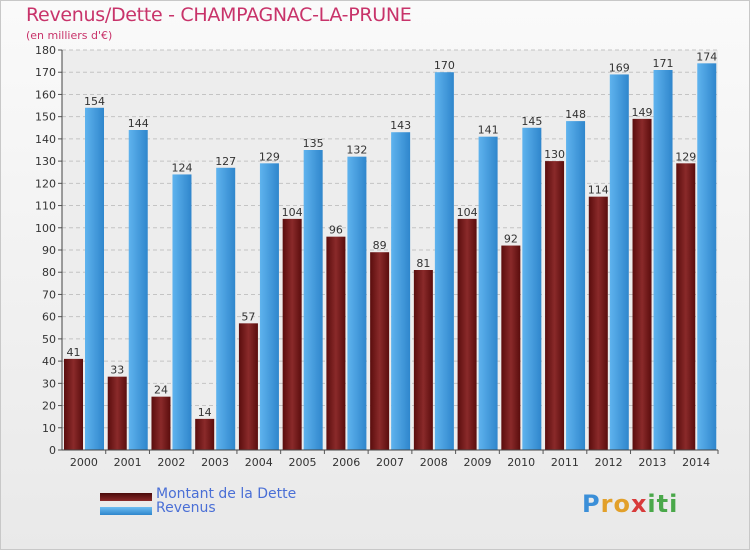 Image resolution: width=750 pixels, height=550 pixels. Describe the element at coordinates (205, 412) in the screenshot. I see `data-label-dette: 14` at that location.